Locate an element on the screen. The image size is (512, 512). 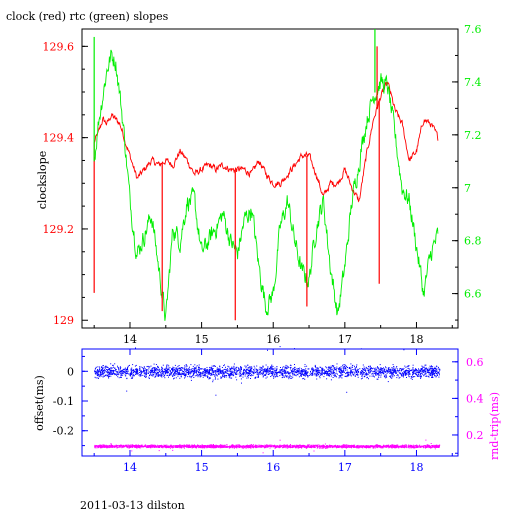
top-y-axis-label: clockslope is located at coordinates (42, 180).